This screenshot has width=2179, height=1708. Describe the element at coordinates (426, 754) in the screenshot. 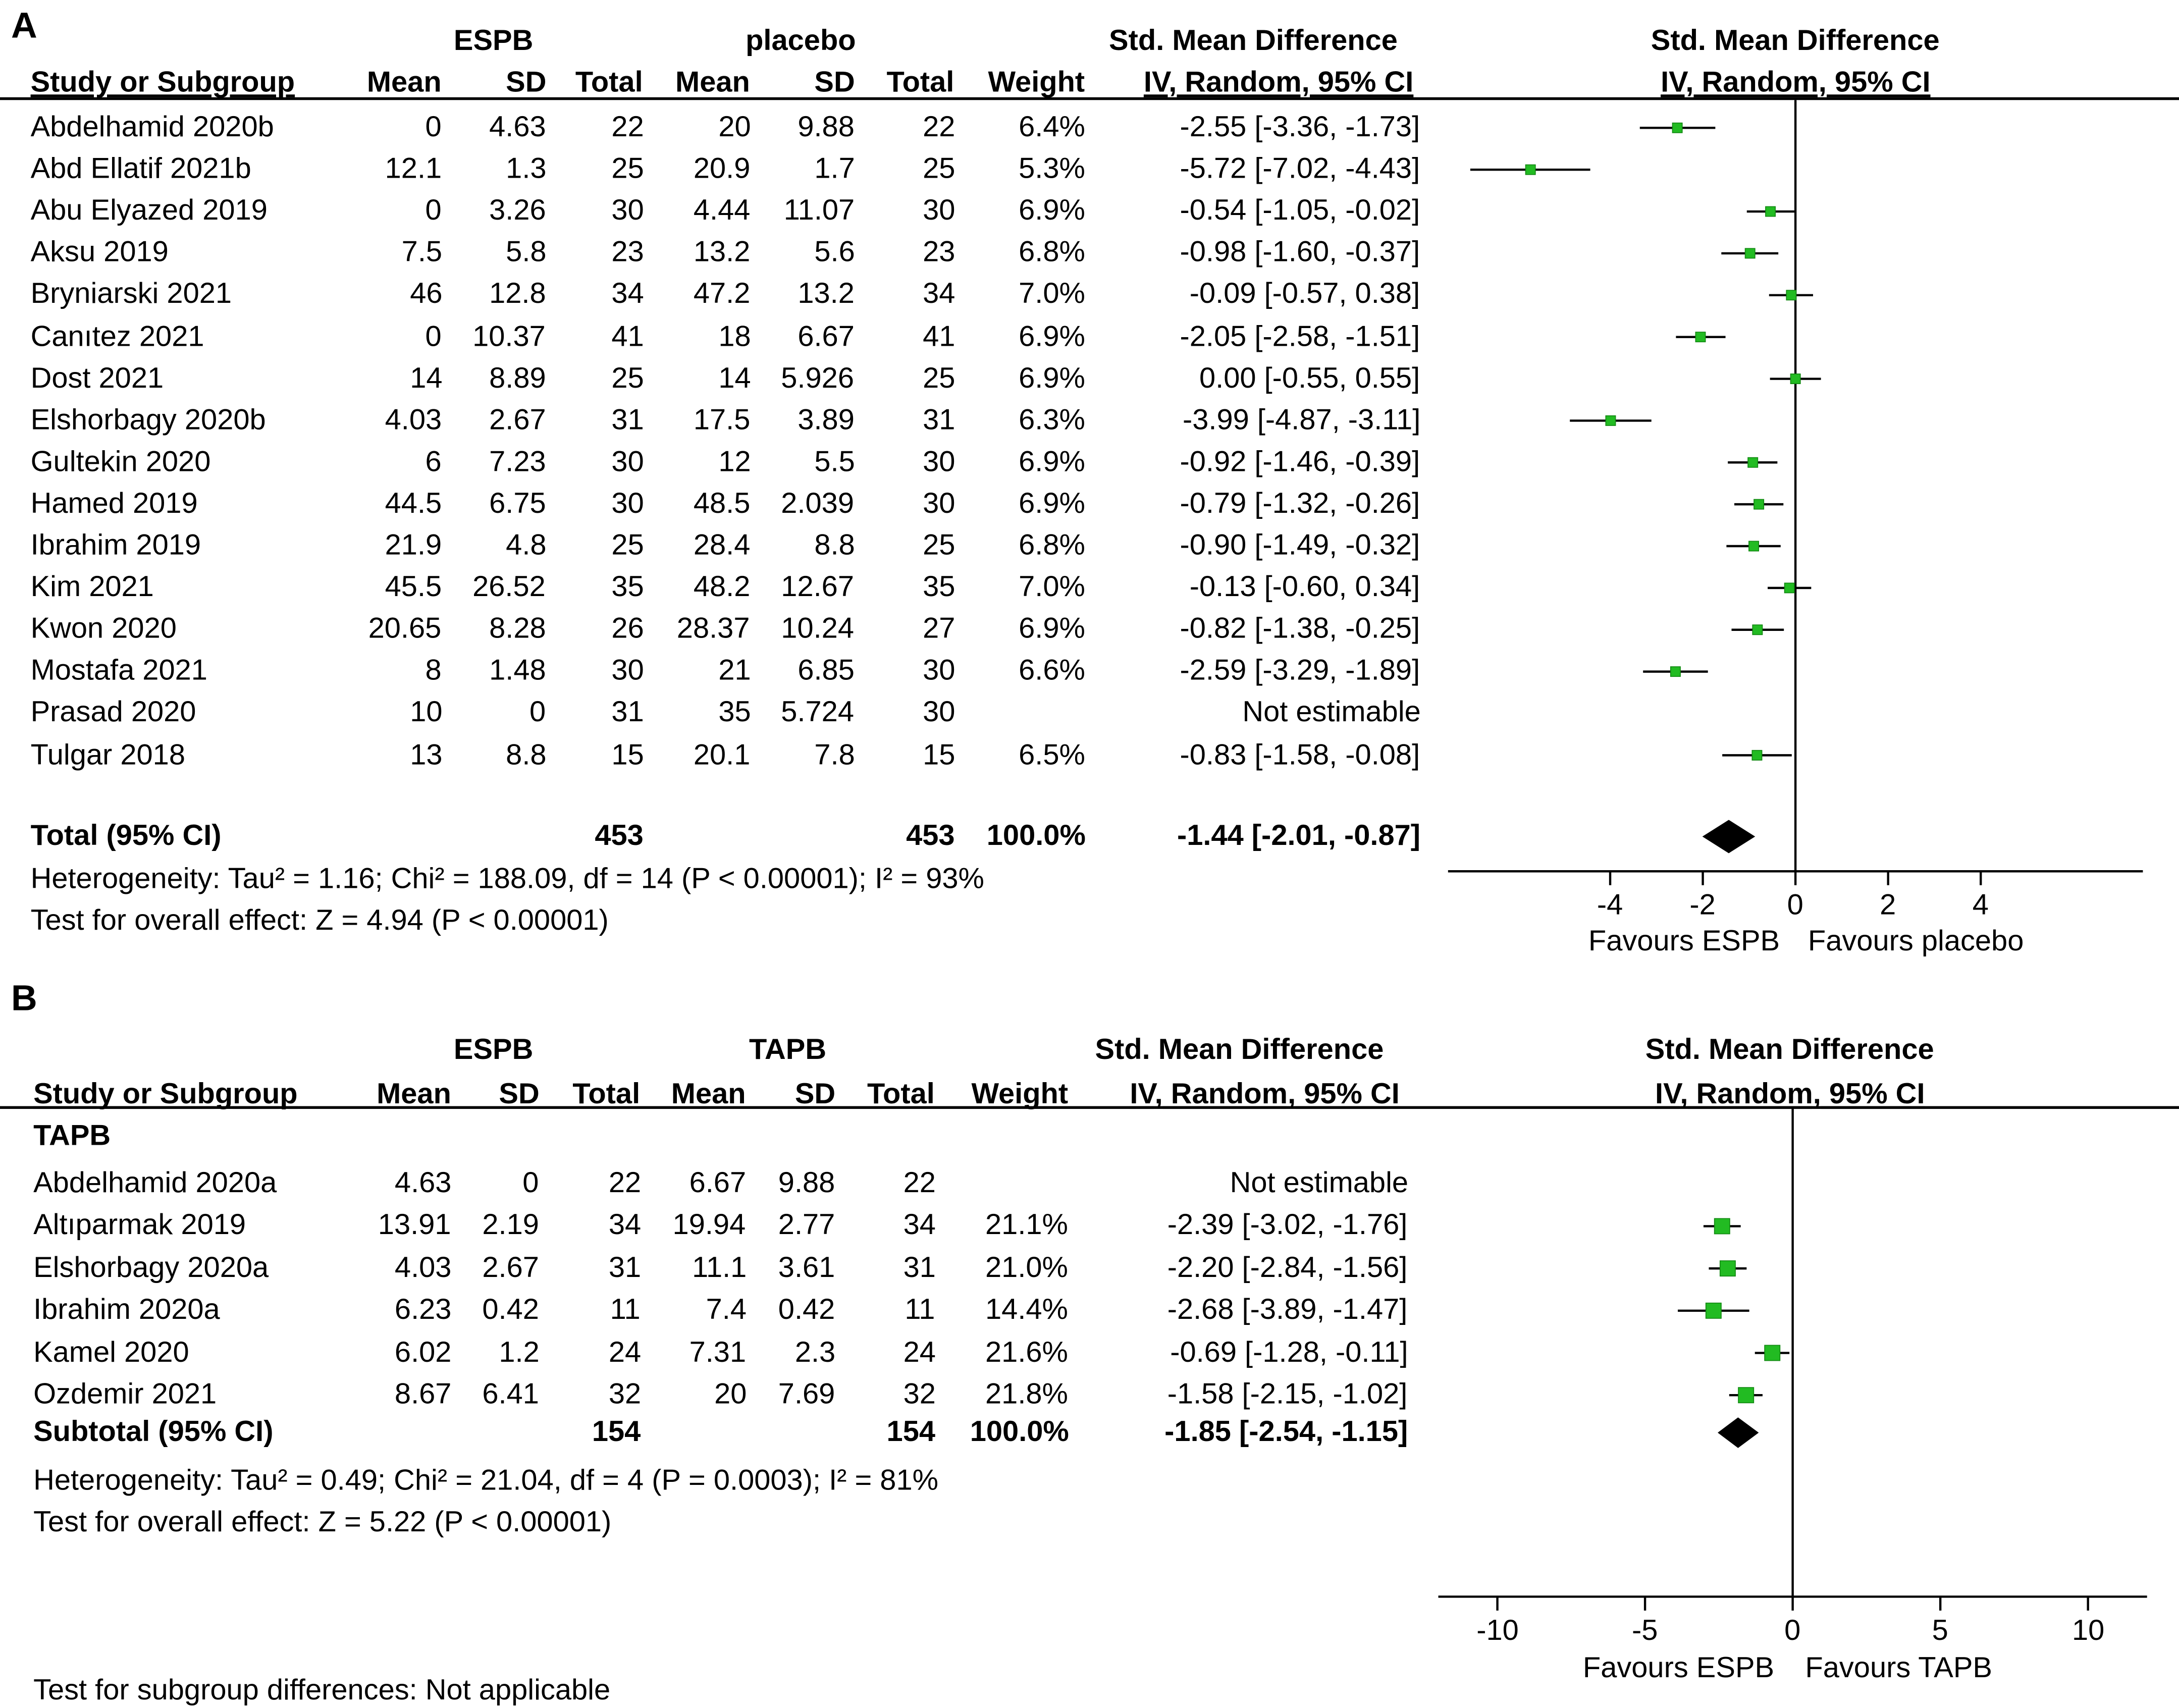

I see `experimental-mean: 13` at that location.